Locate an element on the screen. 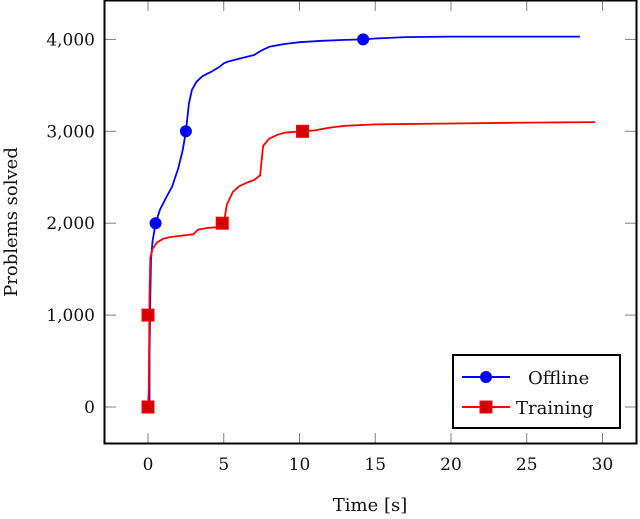 The image size is (640, 519). x-tick-labels: 0 5 10 15 20 25 30 is located at coordinates (378, 465).